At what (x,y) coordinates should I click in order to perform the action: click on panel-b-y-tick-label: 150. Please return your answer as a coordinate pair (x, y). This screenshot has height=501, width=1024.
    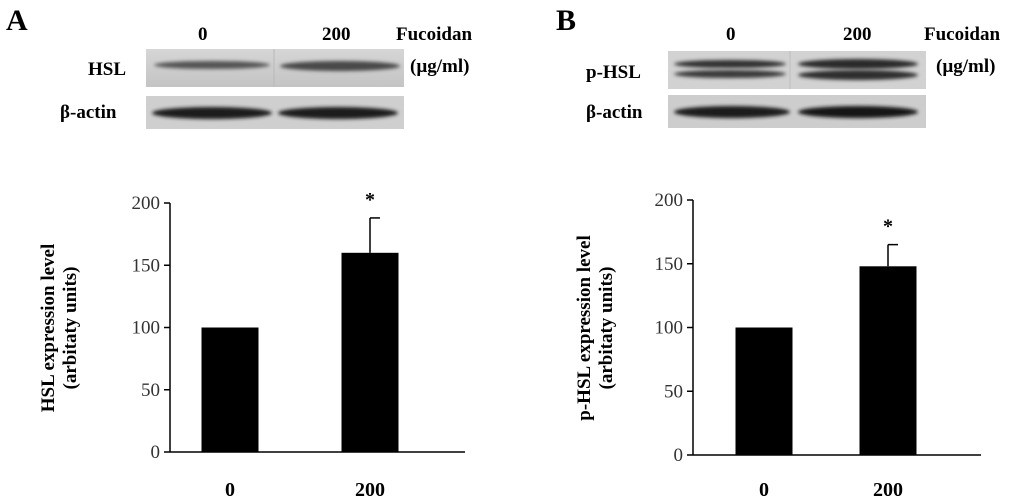
    Looking at the image, I should click on (669, 264).